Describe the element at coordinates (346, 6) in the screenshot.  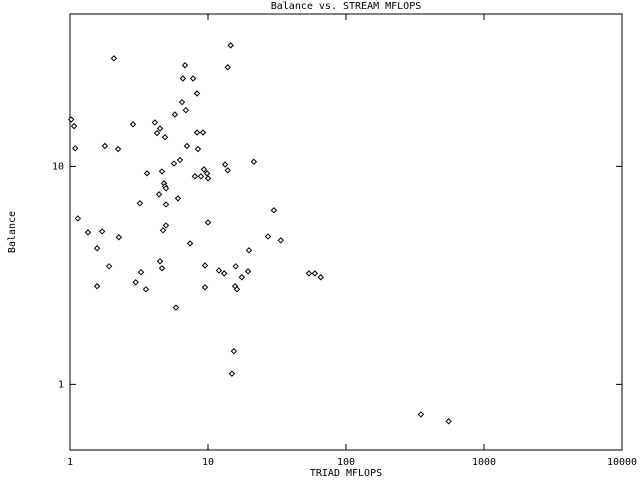
I see `chart-title: Balance vs. STREAM MFLOPS` at that location.